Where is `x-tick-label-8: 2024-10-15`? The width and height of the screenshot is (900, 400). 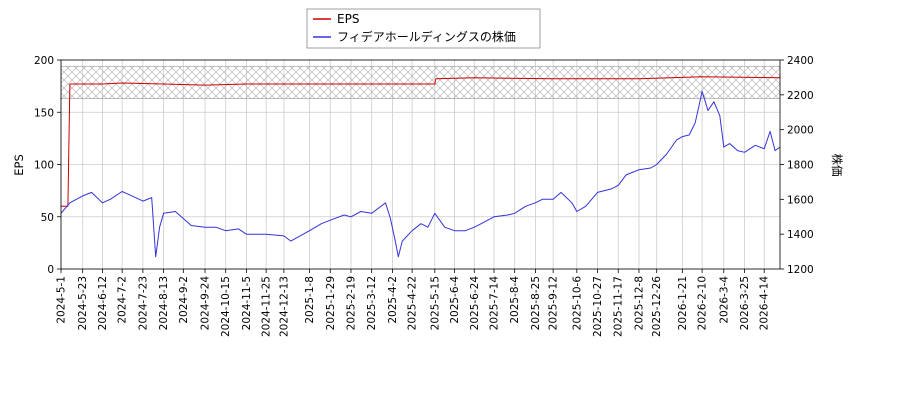
x-tick-label-8: 2024-10-15 is located at coordinates (226, 306).